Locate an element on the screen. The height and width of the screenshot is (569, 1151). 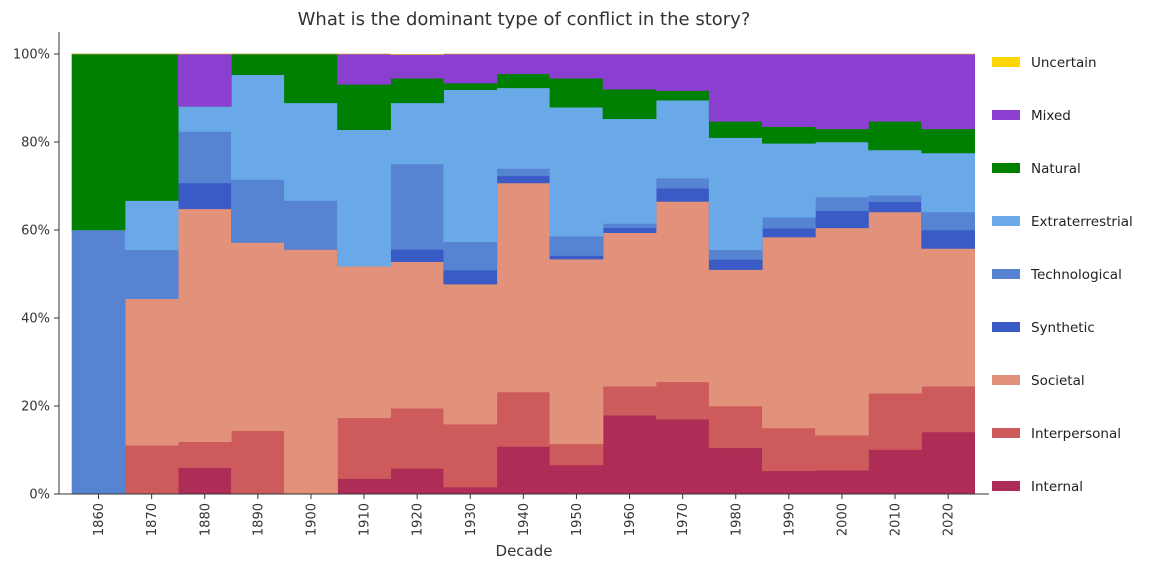
x-tick-label: 2020 is located at coordinates (949, 519).